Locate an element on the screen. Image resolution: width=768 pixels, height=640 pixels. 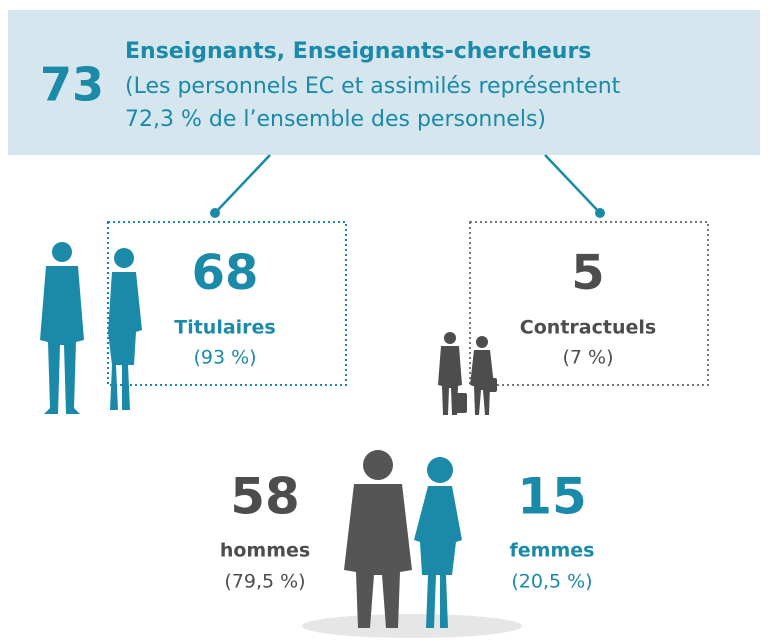
box-label: Titulaires is located at coordinates (225, 328).